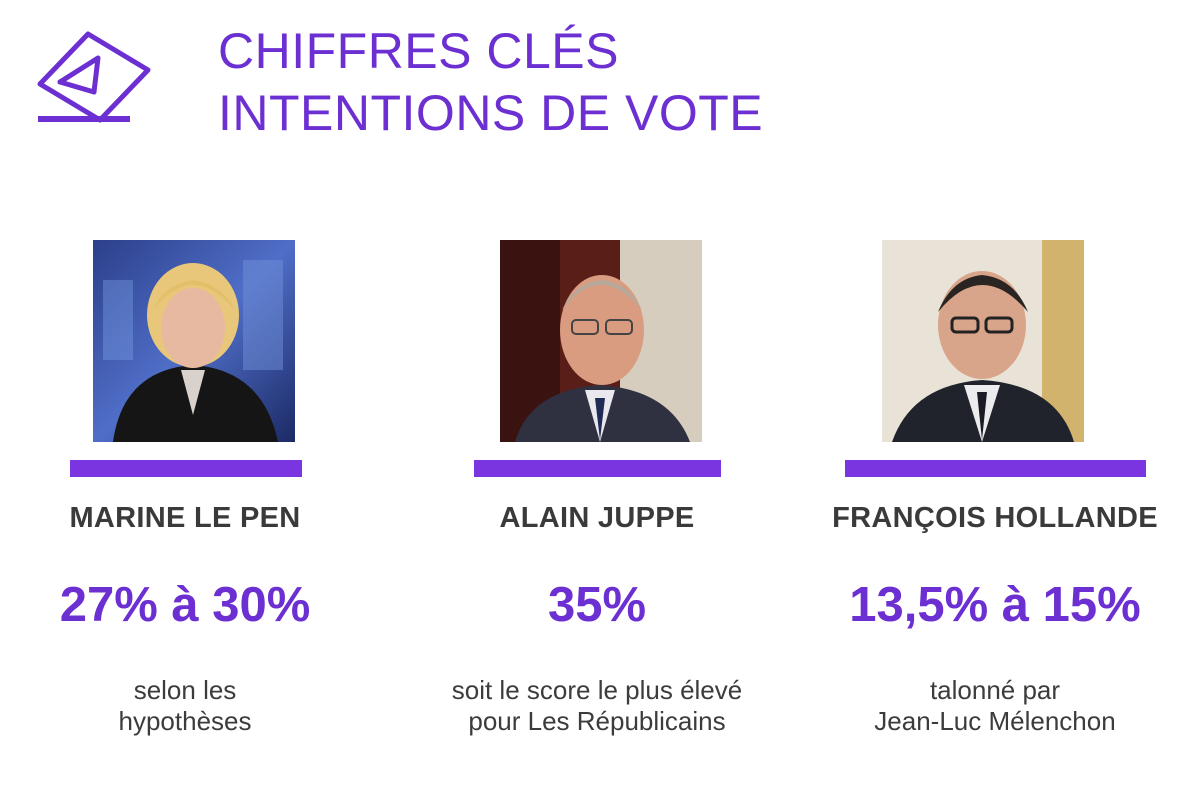 The height and width of the screenshot is (800, 1200). What do you see at coordinates (185, 690) in the screenshot?
I see `note-line-1: selon les` at bounding box center [185, 690].